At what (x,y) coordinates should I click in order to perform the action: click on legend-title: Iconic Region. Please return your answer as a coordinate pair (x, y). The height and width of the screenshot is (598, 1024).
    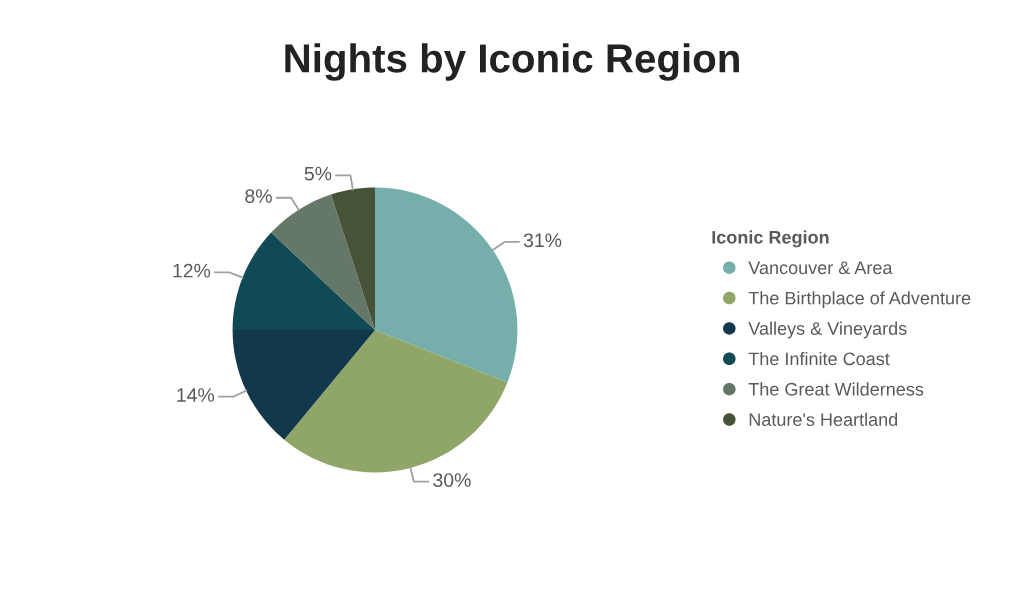
    Looking at the image, I should click on (770, 239).